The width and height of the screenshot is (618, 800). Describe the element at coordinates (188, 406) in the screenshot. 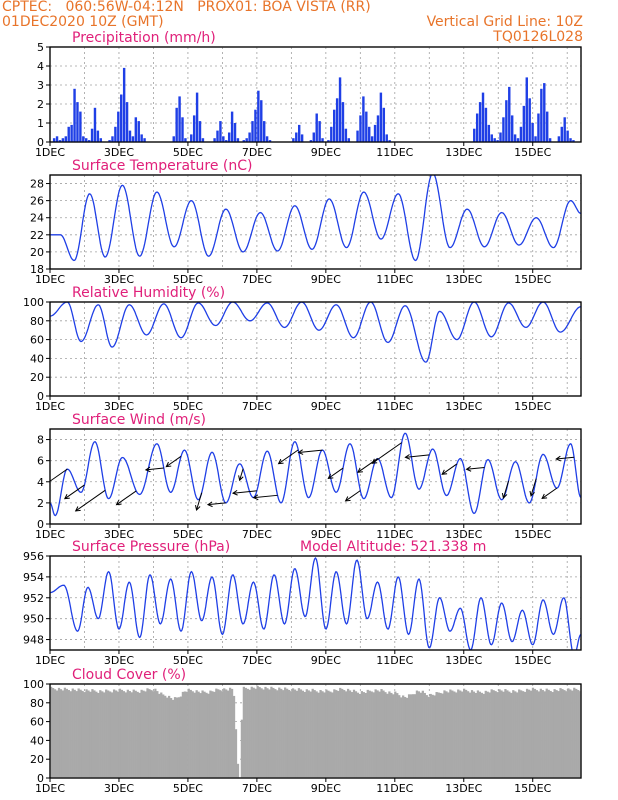

I see `x-tick-label: 5DEC` at that location.